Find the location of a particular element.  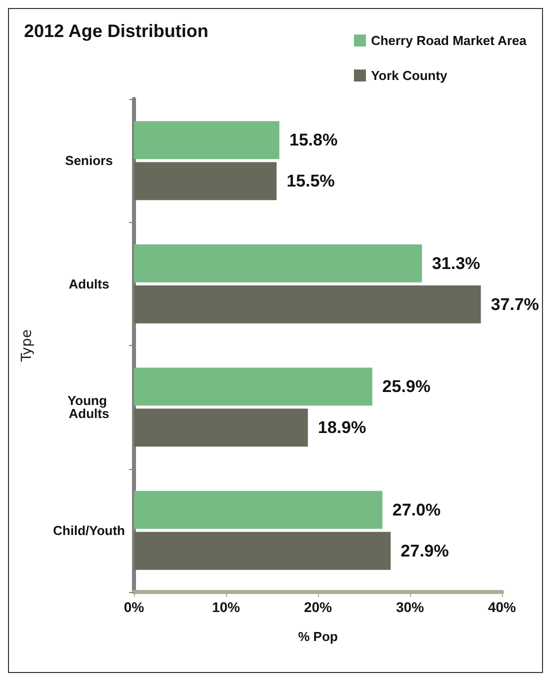

legend-label: Cherry Road Market Area is located at coordinates (449, 40).